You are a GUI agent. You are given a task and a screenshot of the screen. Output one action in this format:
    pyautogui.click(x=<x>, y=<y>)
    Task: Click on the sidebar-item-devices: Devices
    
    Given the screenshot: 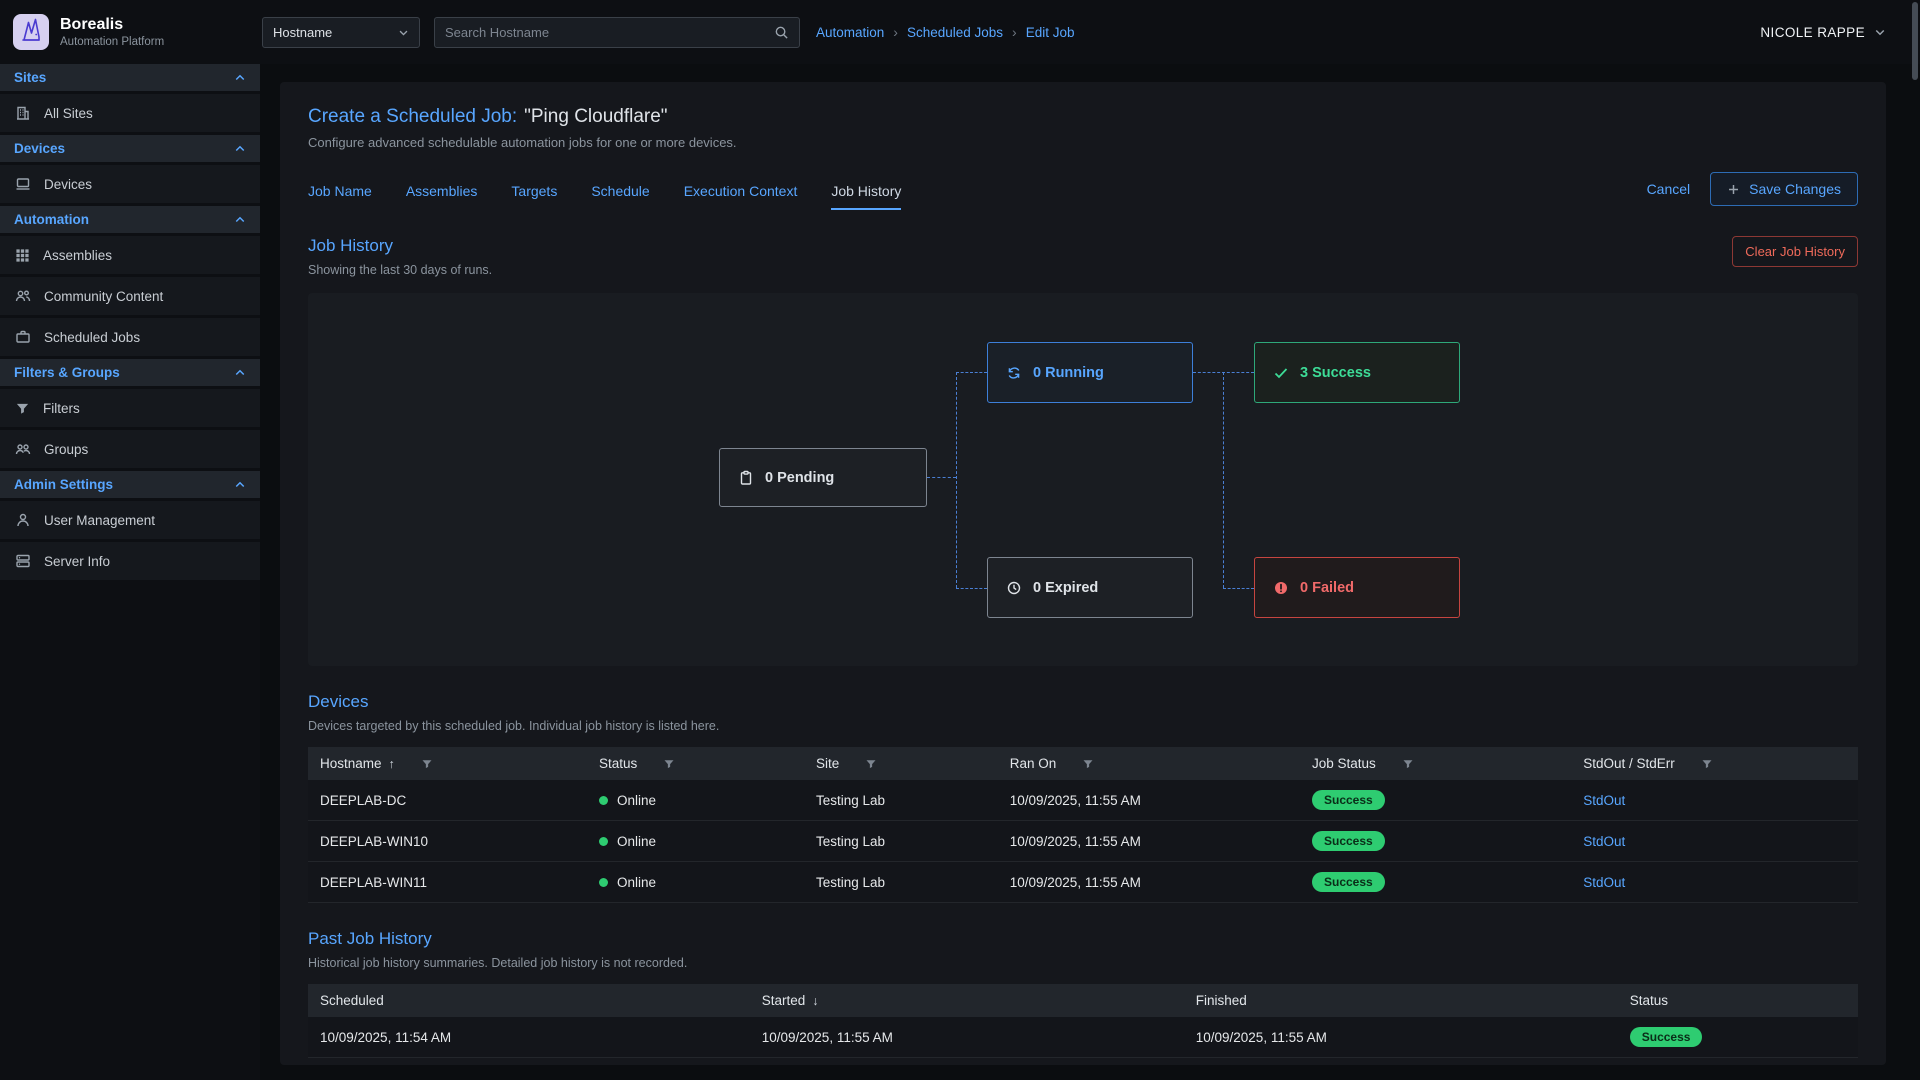 What is the action you would take?
    pyautogui.click(x=130, y=184)
    